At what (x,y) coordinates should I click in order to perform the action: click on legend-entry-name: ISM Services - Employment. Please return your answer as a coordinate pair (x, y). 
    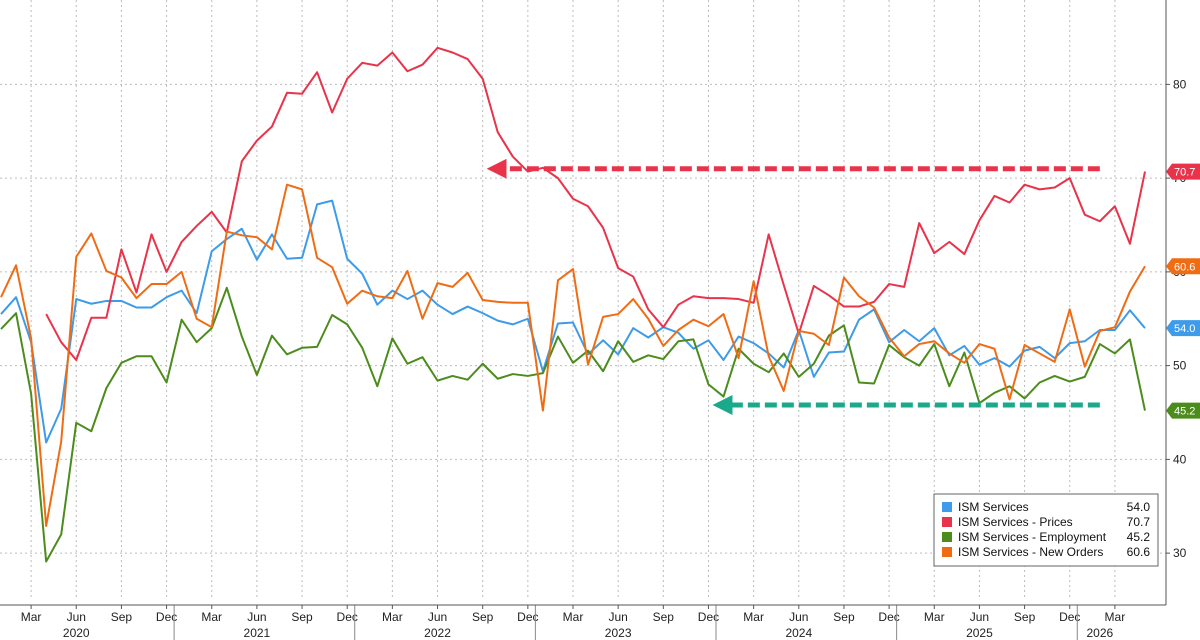
    Looking at the image, I should click on (1032, 537).